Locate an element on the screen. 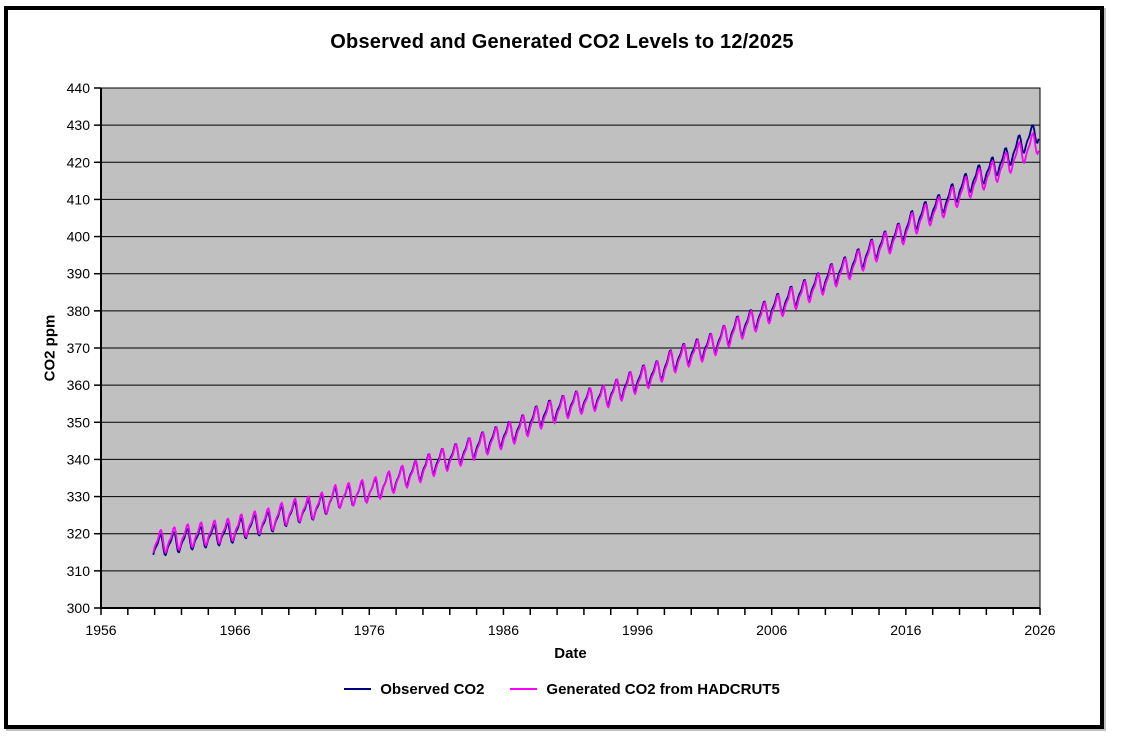 The image size is (1124, 739). y-tick-label: 310 is located at coordinates (79, 571).